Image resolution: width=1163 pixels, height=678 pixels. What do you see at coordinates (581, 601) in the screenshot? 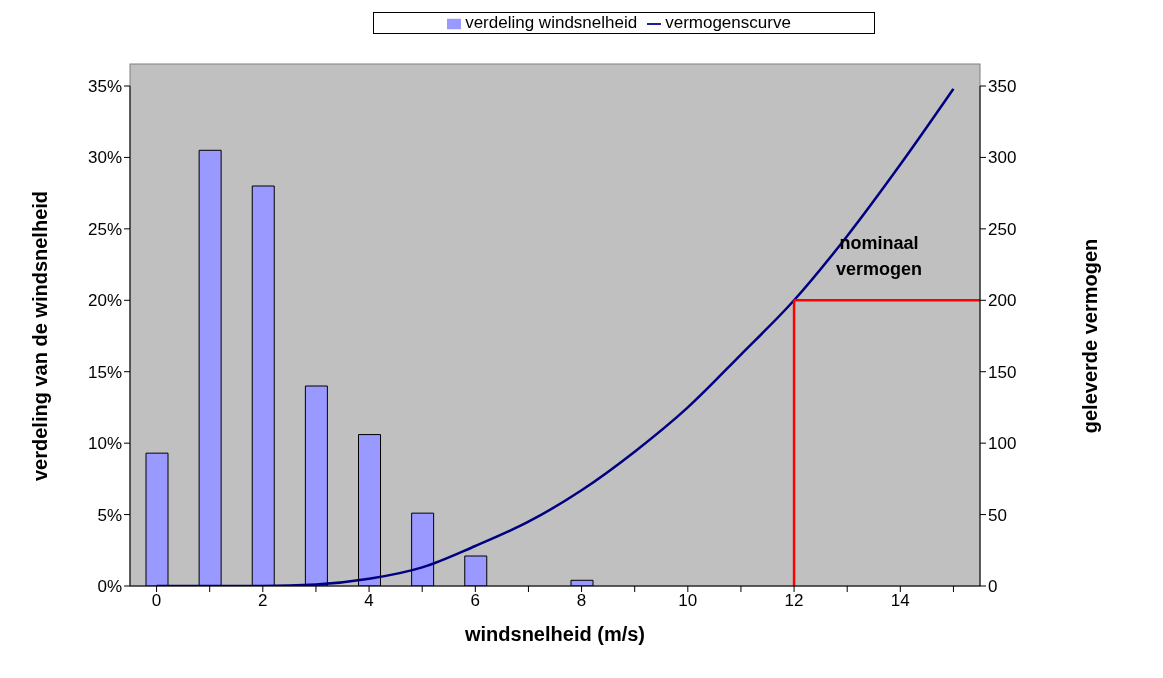
I see `x-tick-label: 8` at bounding box center [581, 601].